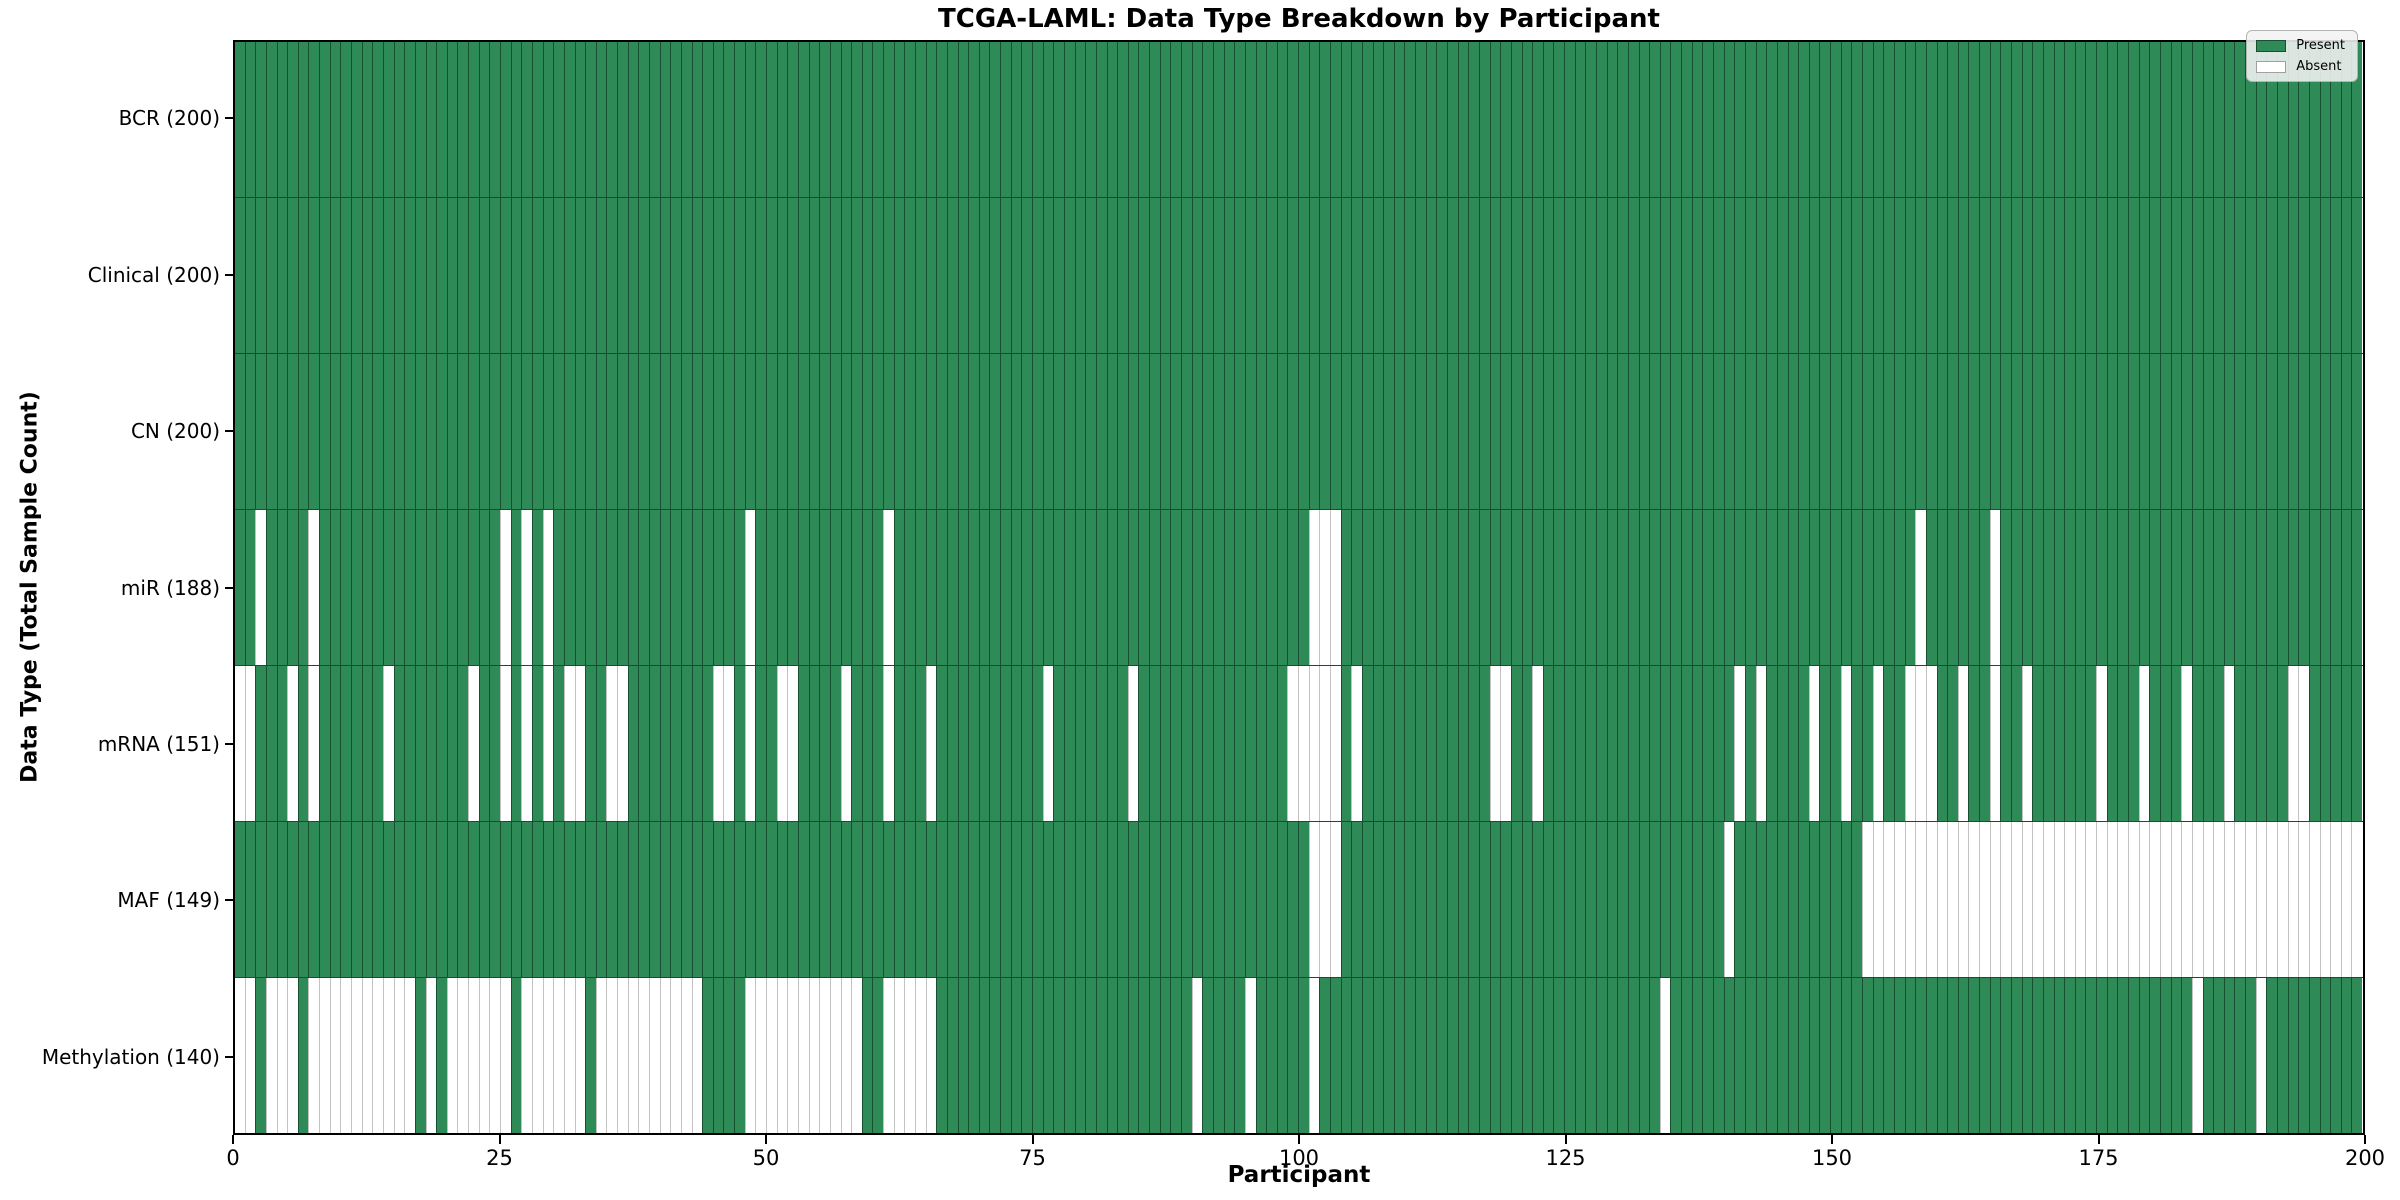 This screenshot has width=2400, height=1200. What do you see at coordinates (1032, 1139) in the screenshot?
I see `x-tick-mark` at bounding box center [1032, 1139].